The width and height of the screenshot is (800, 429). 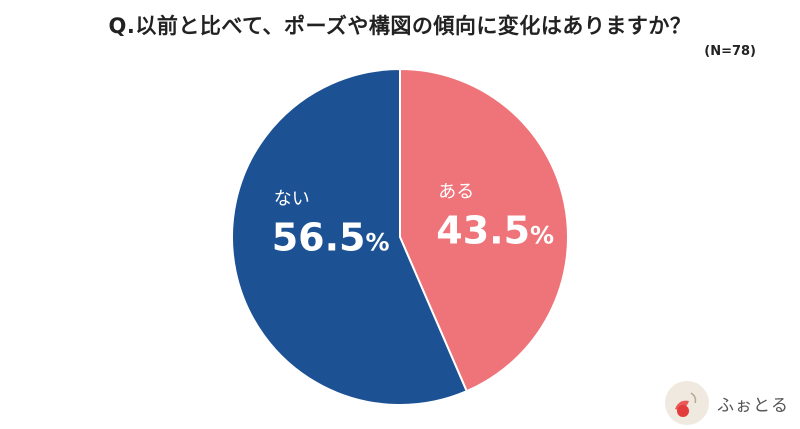 What do you see at coordinates (292, 198) in the screenshot?
I see `slice-category-label-1: ない` at bounding box center [292, 198].